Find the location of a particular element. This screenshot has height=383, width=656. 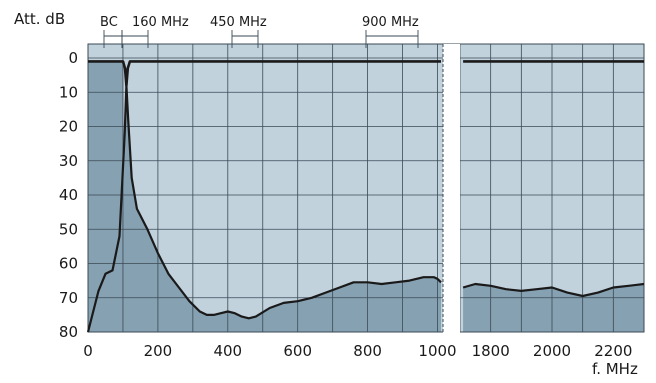

x-tick-label: 200 is located at coordinates (158, 351).